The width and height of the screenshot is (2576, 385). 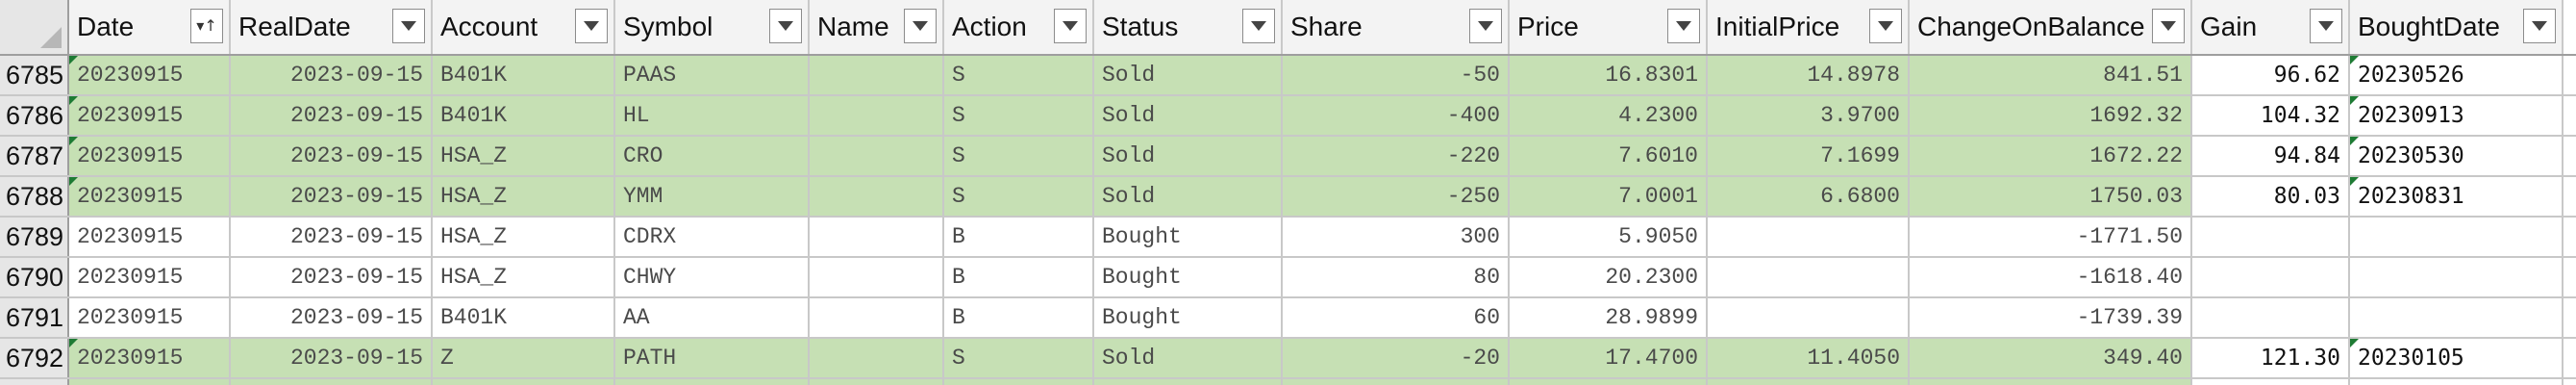 What do you see at coordinates (2456, 75) in the screenshot?
I see `cell-boughtdate: 20230526` at bounding box center [2456, 75].